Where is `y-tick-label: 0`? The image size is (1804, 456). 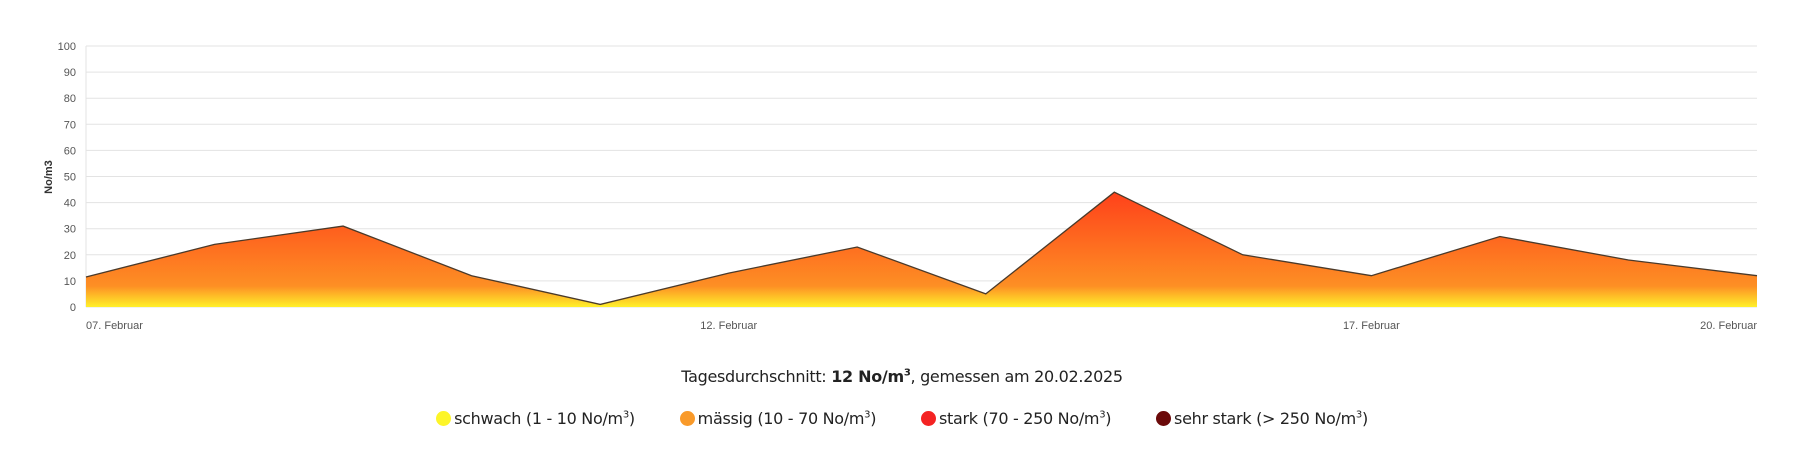 y-tick-label: 0 is located at coordinates (73, 308).